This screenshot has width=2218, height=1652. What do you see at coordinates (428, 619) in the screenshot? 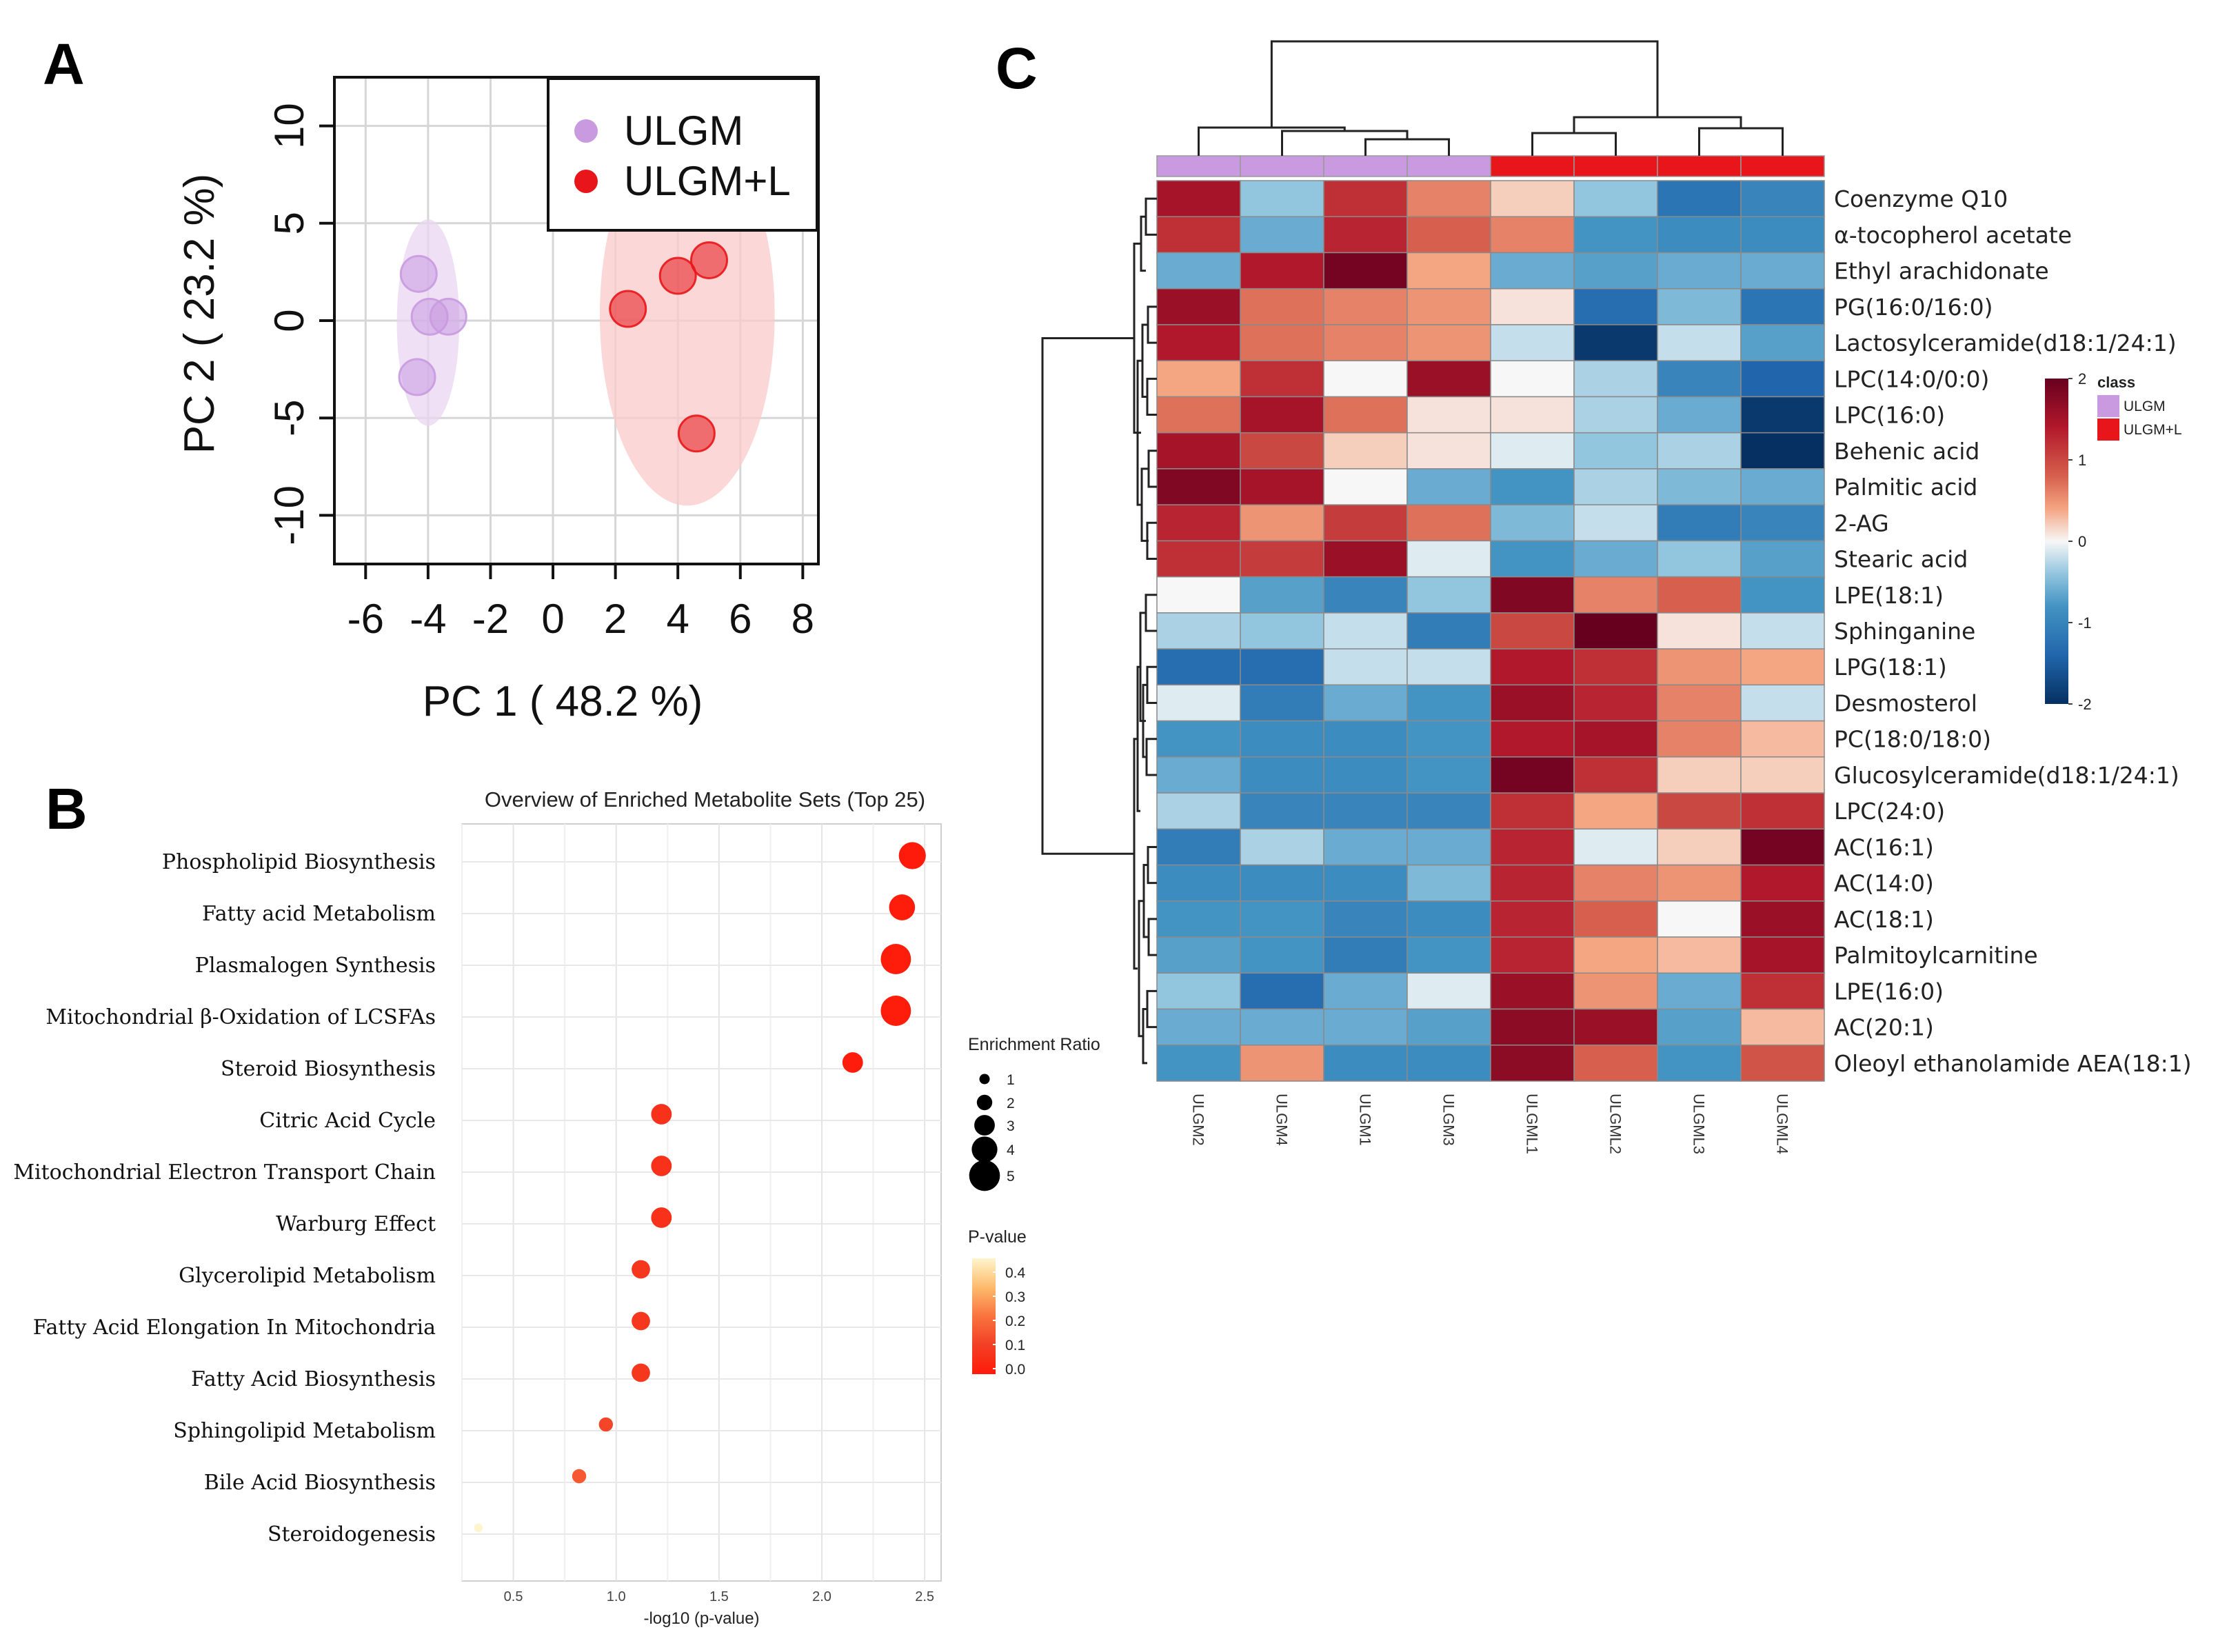
I see `pca-x-tick-label: -4` at bounding box center [428, 619].